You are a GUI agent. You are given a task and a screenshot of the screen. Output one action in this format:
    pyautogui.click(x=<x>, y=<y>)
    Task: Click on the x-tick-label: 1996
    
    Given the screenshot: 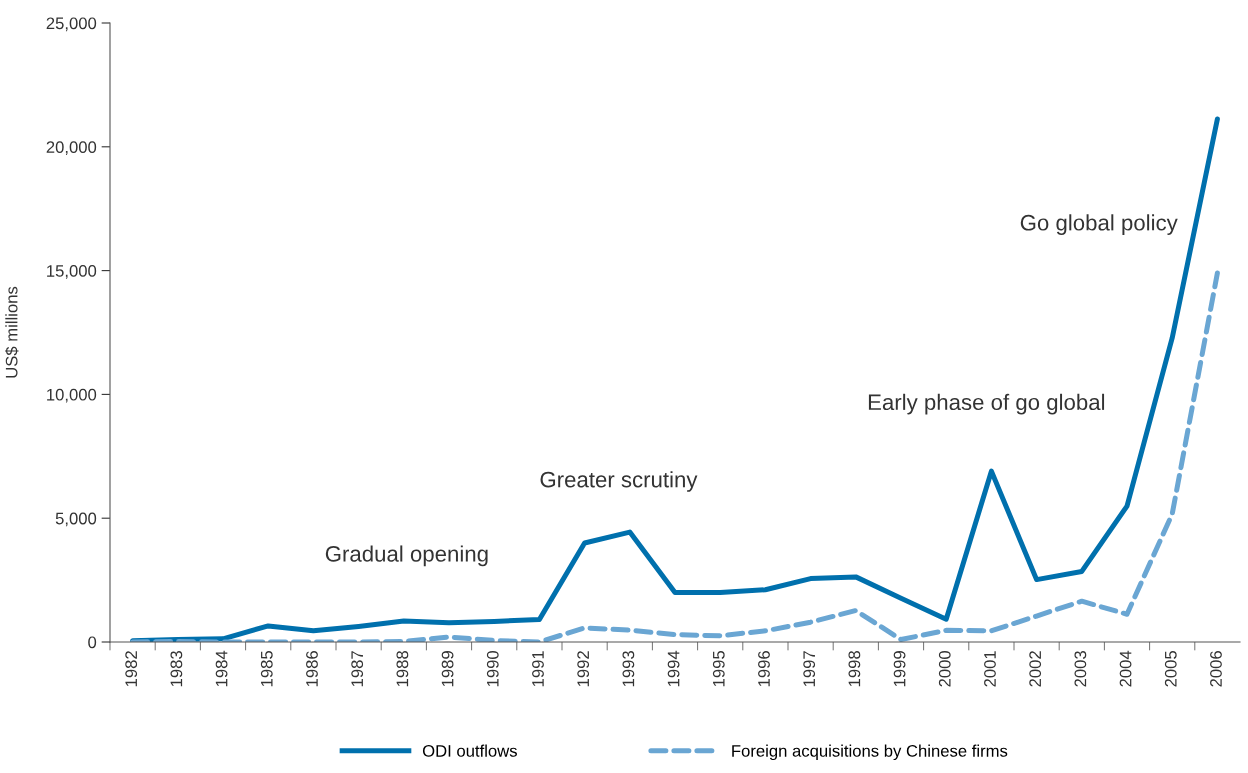 What is the action you would take?
    pyautogui.click(x=764, y=669)
    